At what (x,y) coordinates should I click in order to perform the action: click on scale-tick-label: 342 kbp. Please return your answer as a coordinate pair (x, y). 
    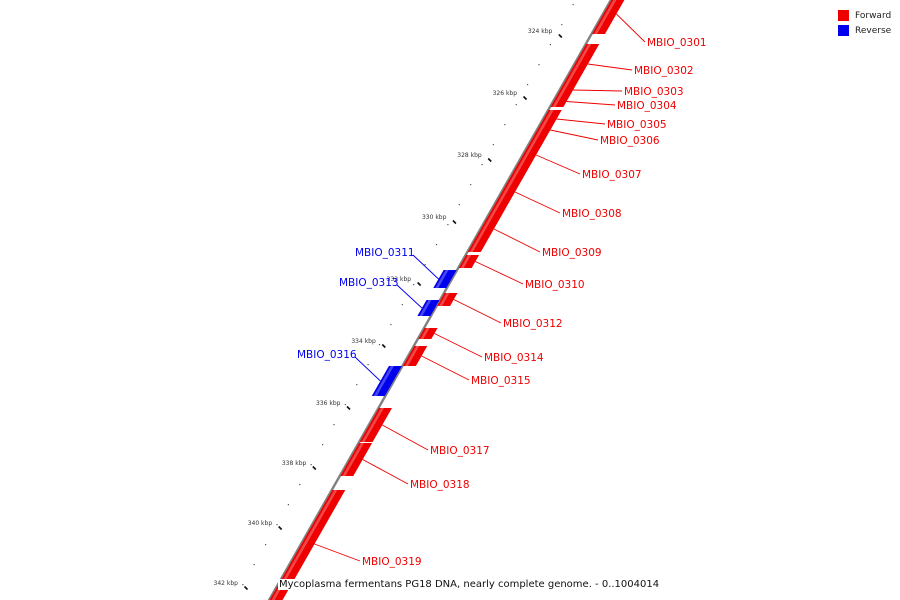
    Looking at the image, I should click on (226, 583).